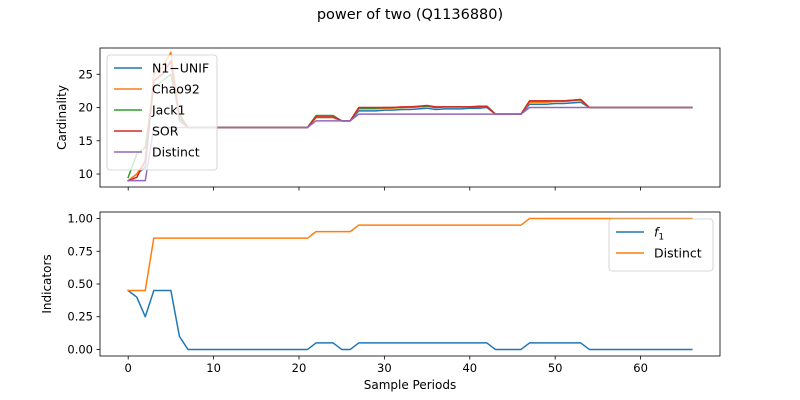 Image resolution: width=800 pixels, height=400 pixels. Describe the element at coordinates (469, 368) in the screenshot. I see `x-tick-label: 40` at that location.